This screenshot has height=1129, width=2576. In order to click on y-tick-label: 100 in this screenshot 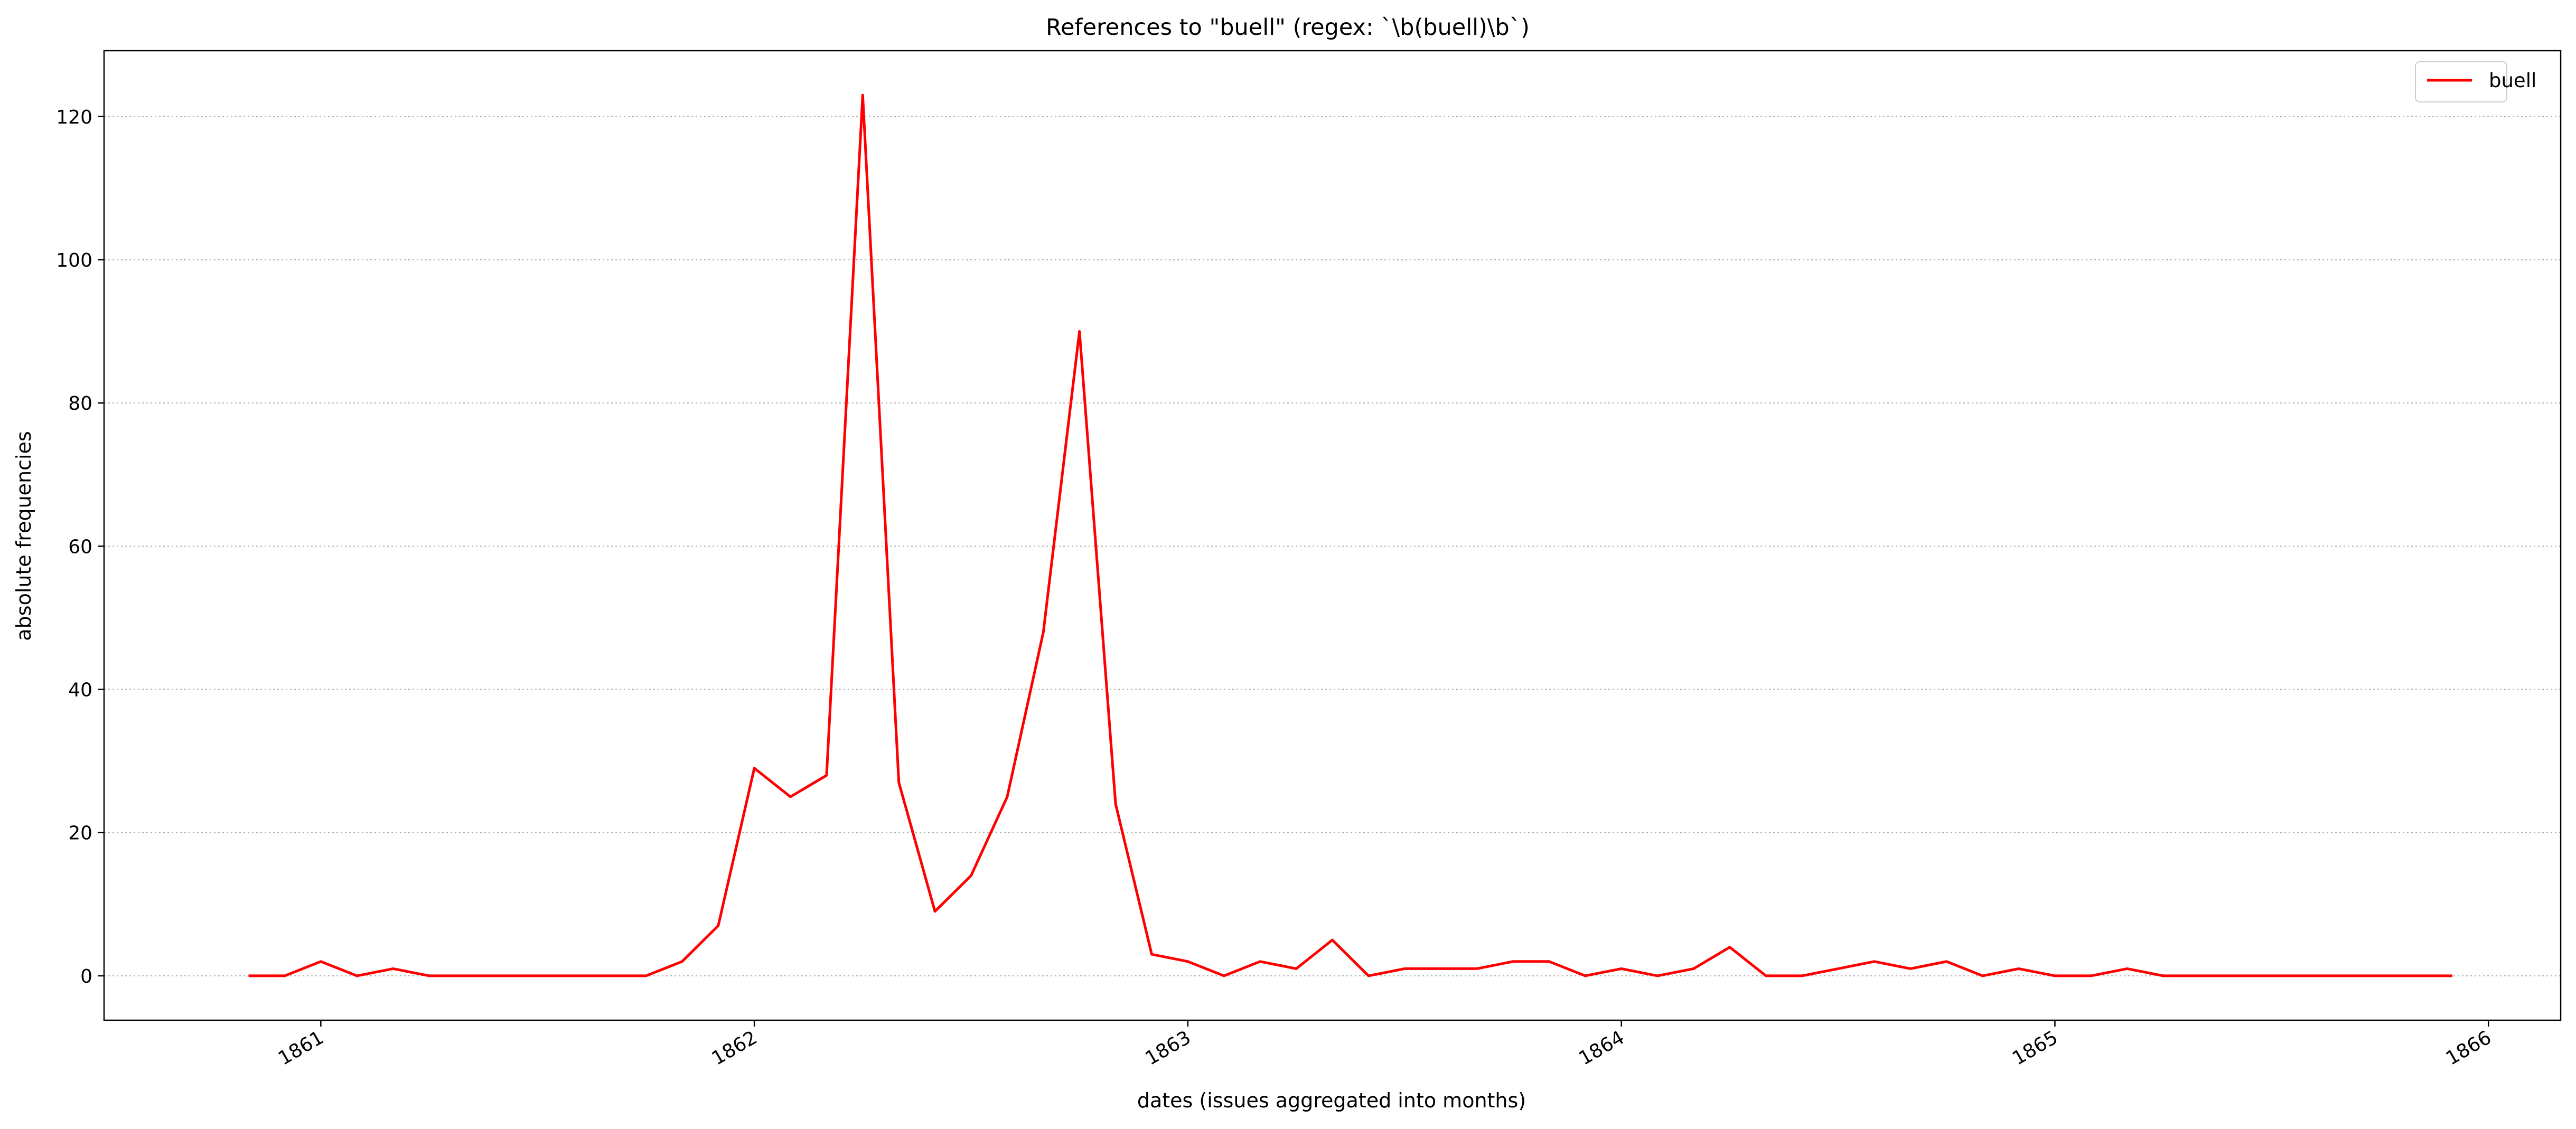, I will do `click(74, 260)`.